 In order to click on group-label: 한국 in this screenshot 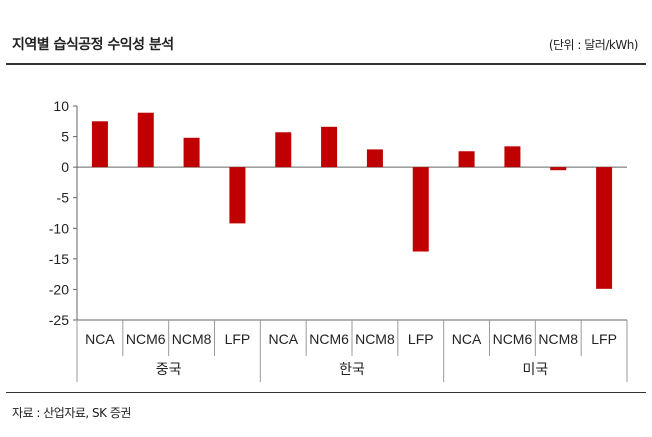, I will do `click(352, 369)`.